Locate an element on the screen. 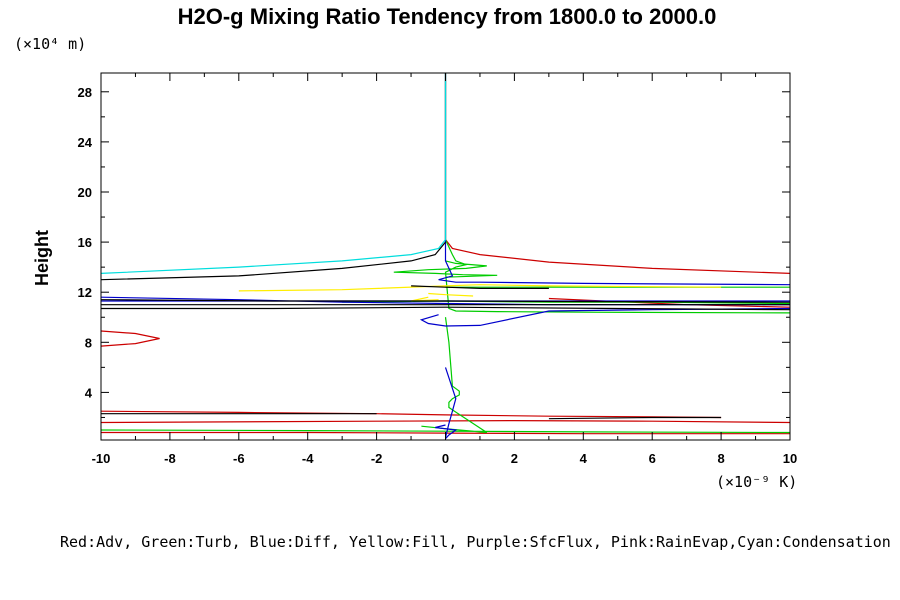 Image resolution: width=900 pixels, height=600 pixels. x-tick-label: 10 is located at coordinates (790, 458).